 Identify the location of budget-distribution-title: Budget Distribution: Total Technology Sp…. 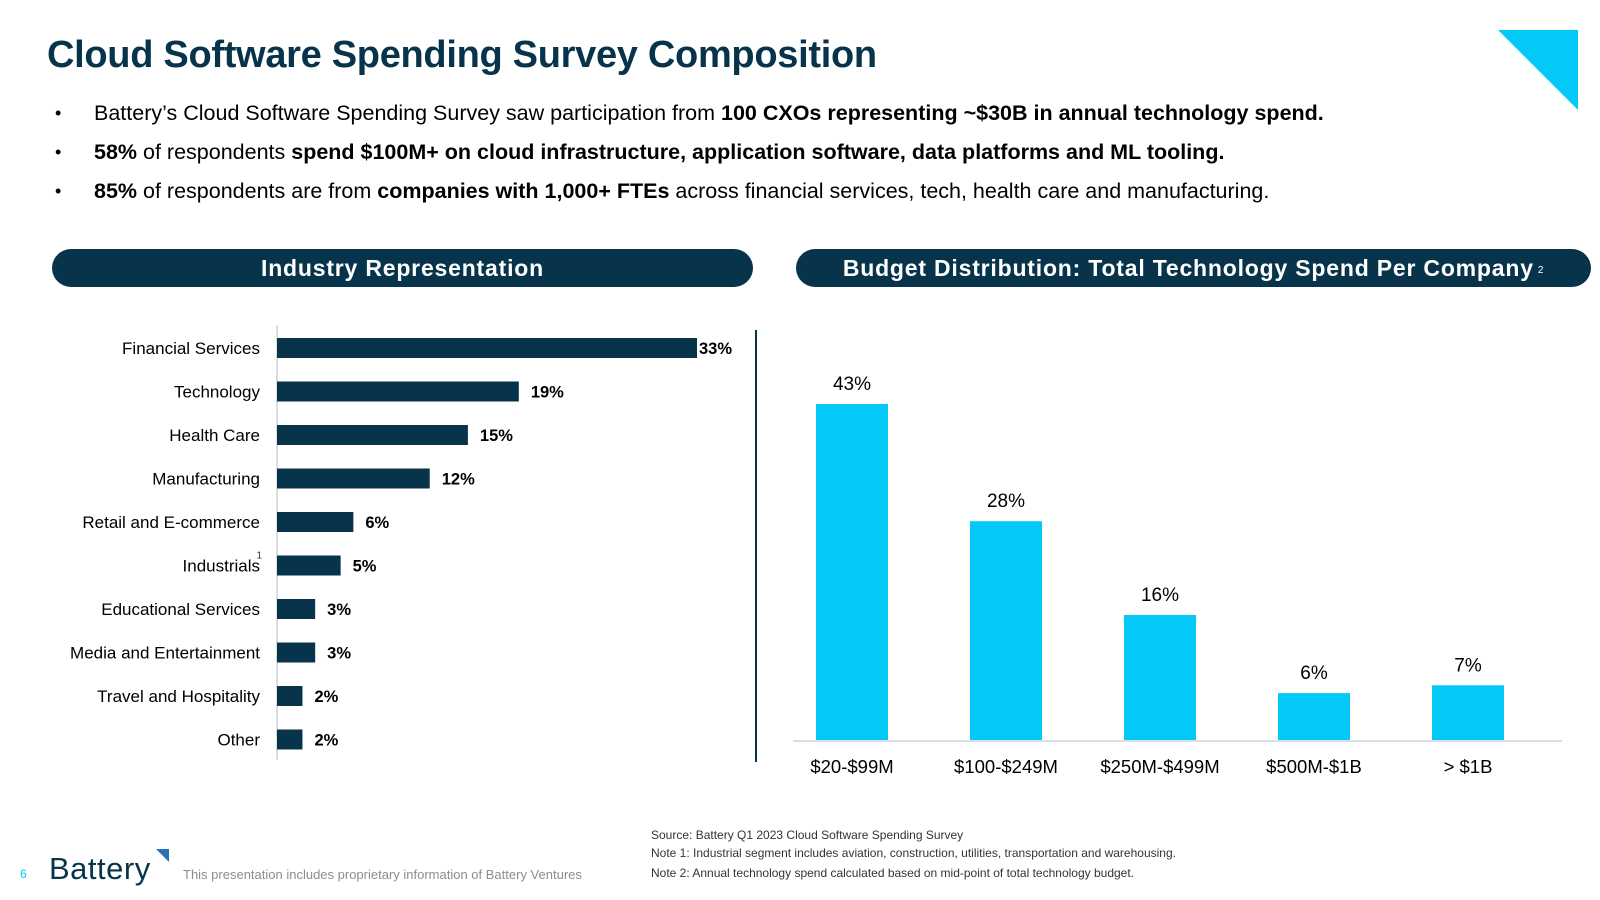
(1188, 268).